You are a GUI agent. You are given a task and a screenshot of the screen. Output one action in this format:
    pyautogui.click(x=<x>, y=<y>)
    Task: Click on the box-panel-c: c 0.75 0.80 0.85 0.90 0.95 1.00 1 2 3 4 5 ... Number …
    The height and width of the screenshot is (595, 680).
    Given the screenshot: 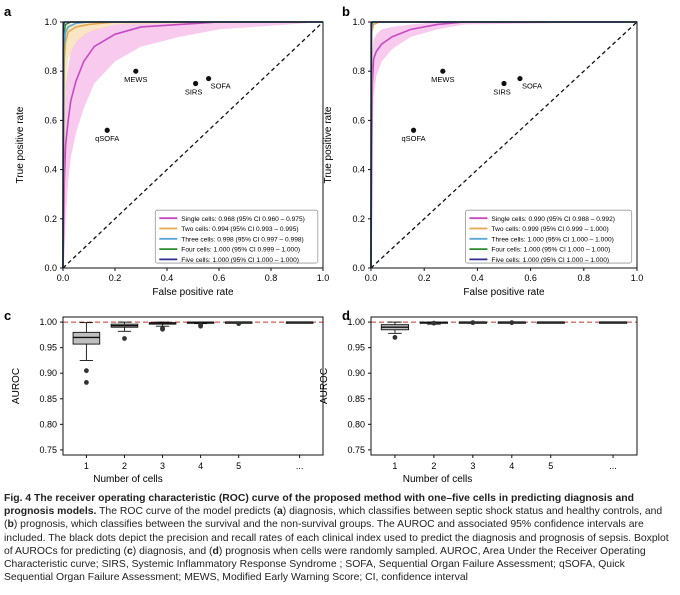 What is the action you would take?
    pyautogui.click(x=164, y=396)
    